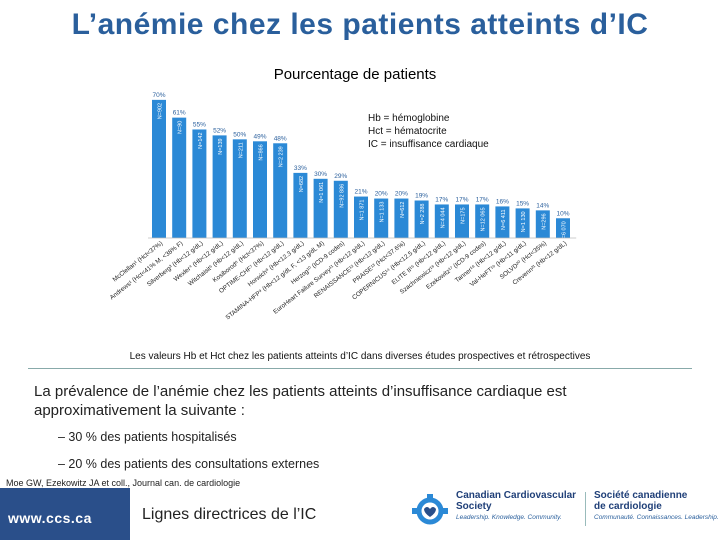 This screenshot has height=540, width=720. I want to click on bar-value-label: 19%, so click(421, 196).